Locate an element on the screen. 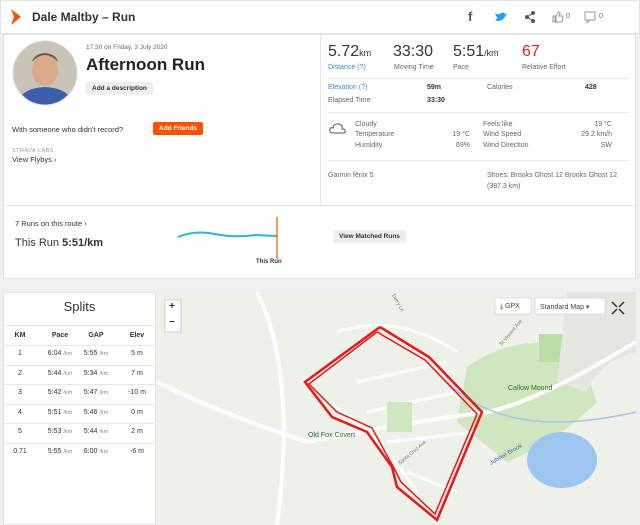  weather-condition: Cloudy is located at coordinates (366, 124).